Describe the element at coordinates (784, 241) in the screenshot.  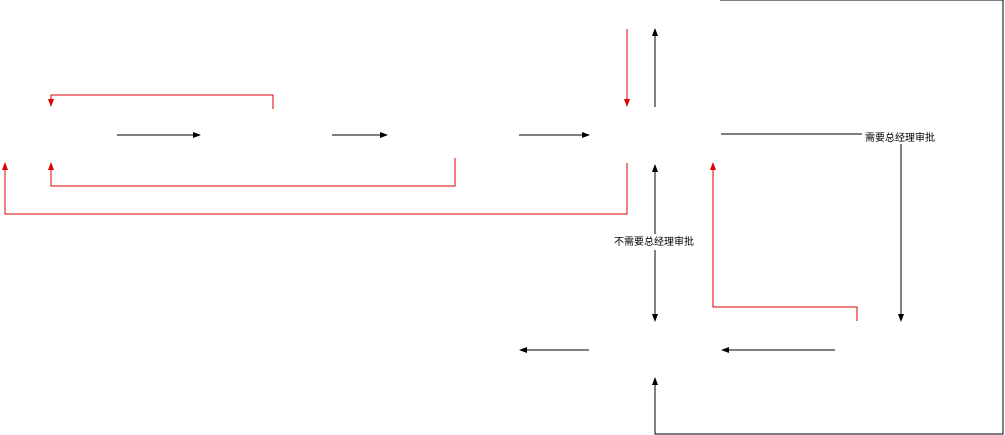
I see `return-arrow-gm-to-decision` at that location.